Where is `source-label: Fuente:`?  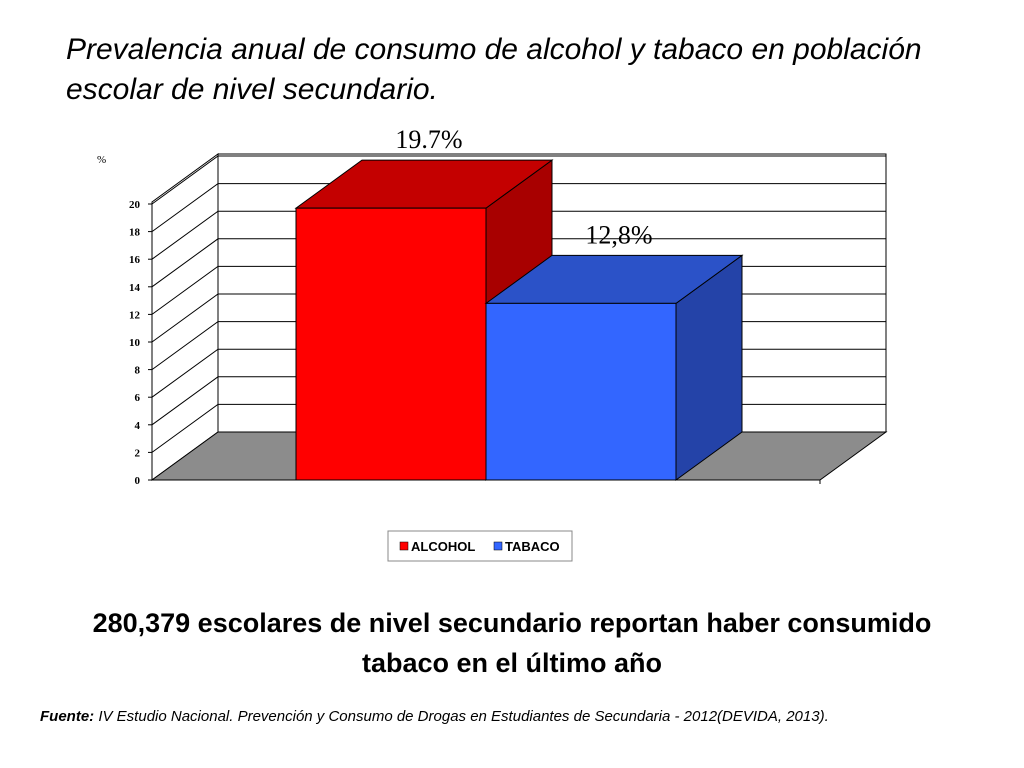
source-label: Fuente: is located at coordinates (67, 716).